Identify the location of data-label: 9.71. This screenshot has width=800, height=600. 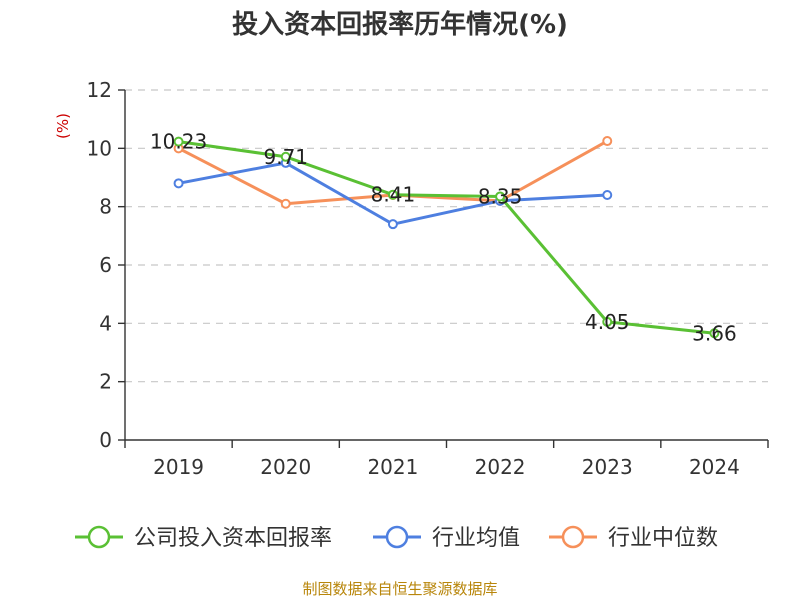
(285, 157).